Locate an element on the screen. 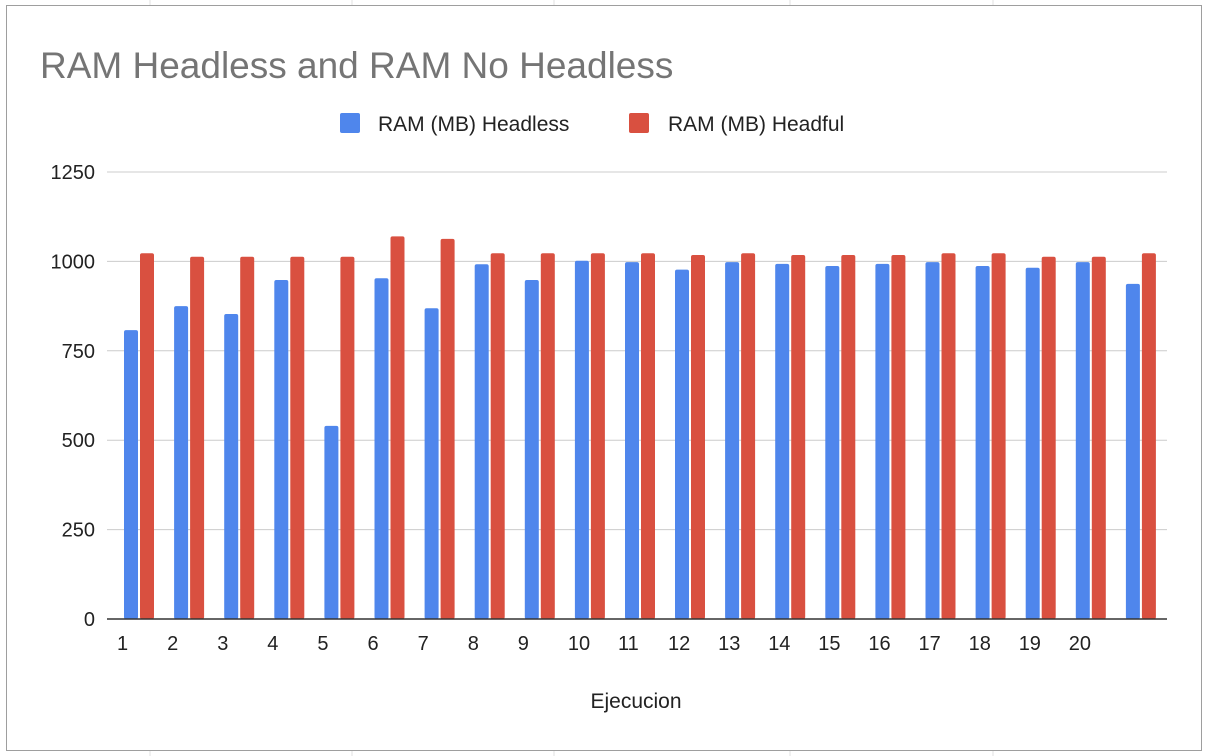  x-tick-label: 6 is located at coordinates (373, 644).